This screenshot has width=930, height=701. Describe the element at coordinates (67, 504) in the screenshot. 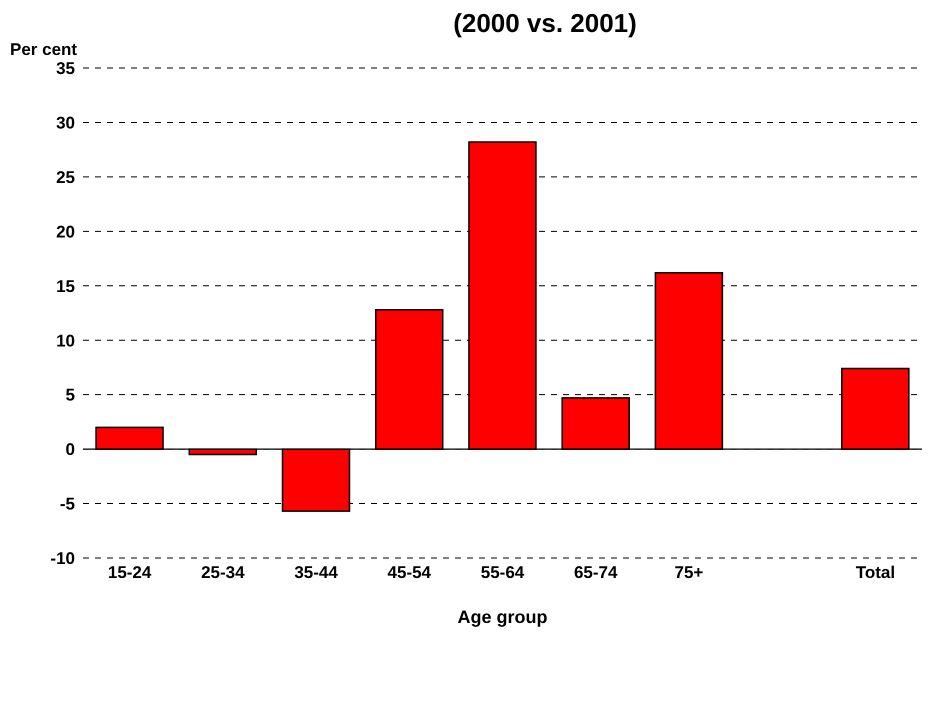

I see `y-tick-label: -5` at that location.